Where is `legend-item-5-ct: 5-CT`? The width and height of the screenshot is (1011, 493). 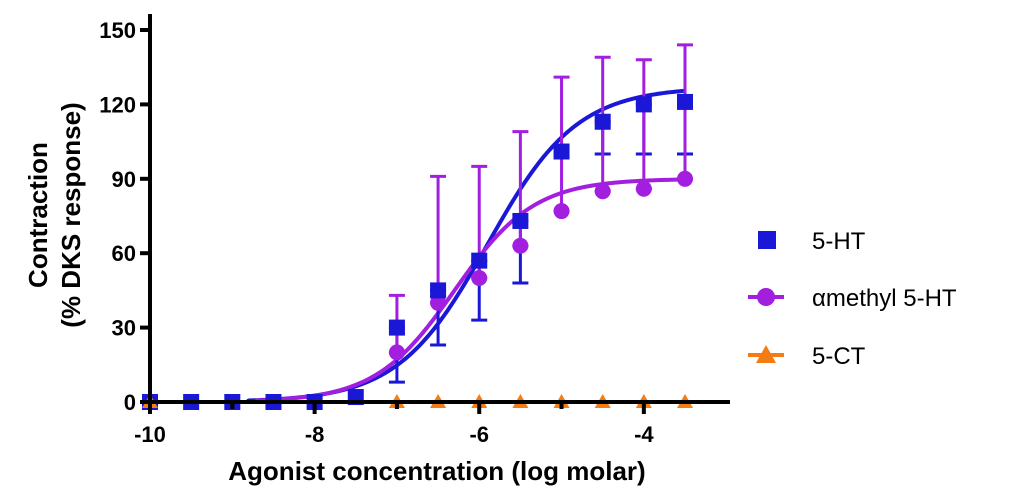 legend-item-5-ct: 5-CT is located at coordinates (807, 356).